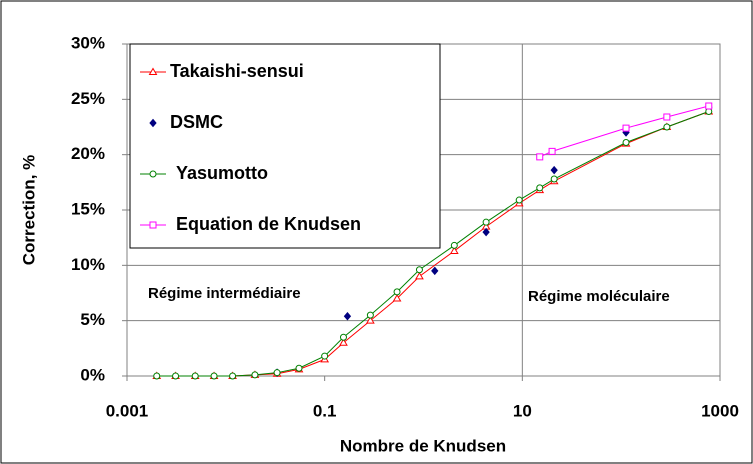 The height and width of the screenshot is (464, 753). I want to click on legend-label: Yasumotto, so click(222, 173).